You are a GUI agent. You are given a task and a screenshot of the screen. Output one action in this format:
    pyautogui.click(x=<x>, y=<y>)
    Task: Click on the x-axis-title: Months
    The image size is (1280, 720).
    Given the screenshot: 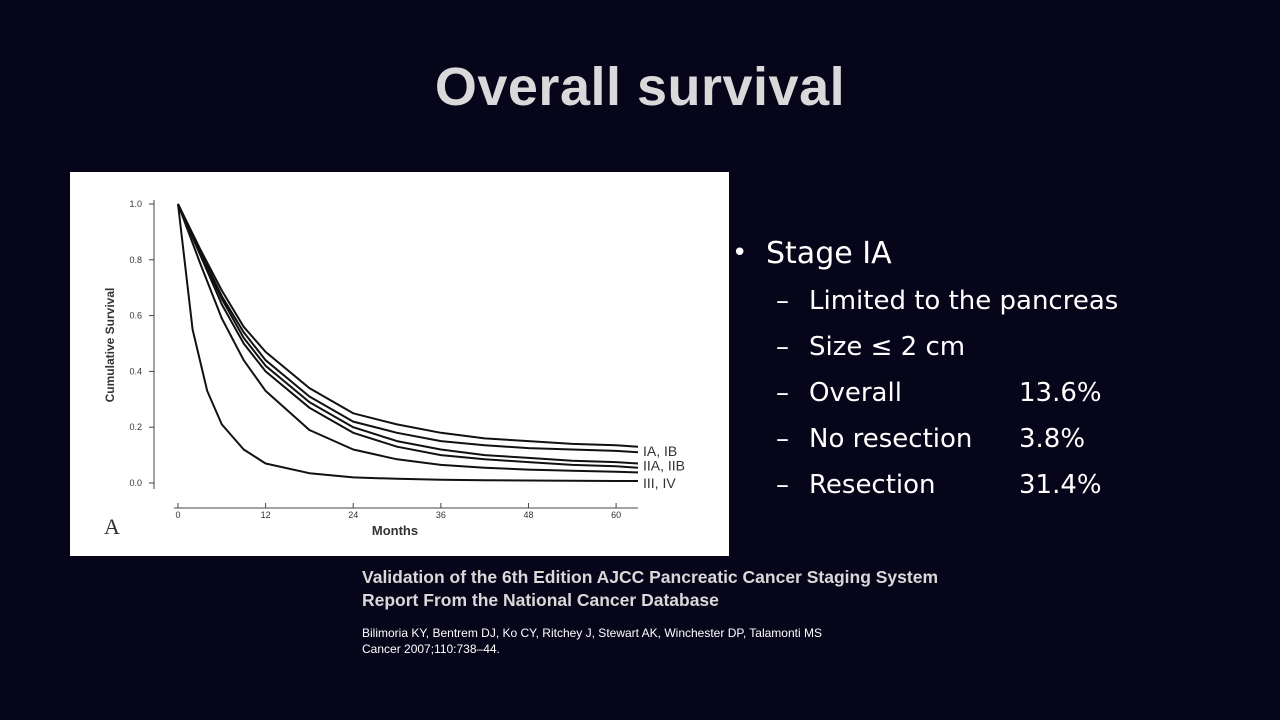 What is the action you would take?
    pyautogui.click(x=395, y=530)
    